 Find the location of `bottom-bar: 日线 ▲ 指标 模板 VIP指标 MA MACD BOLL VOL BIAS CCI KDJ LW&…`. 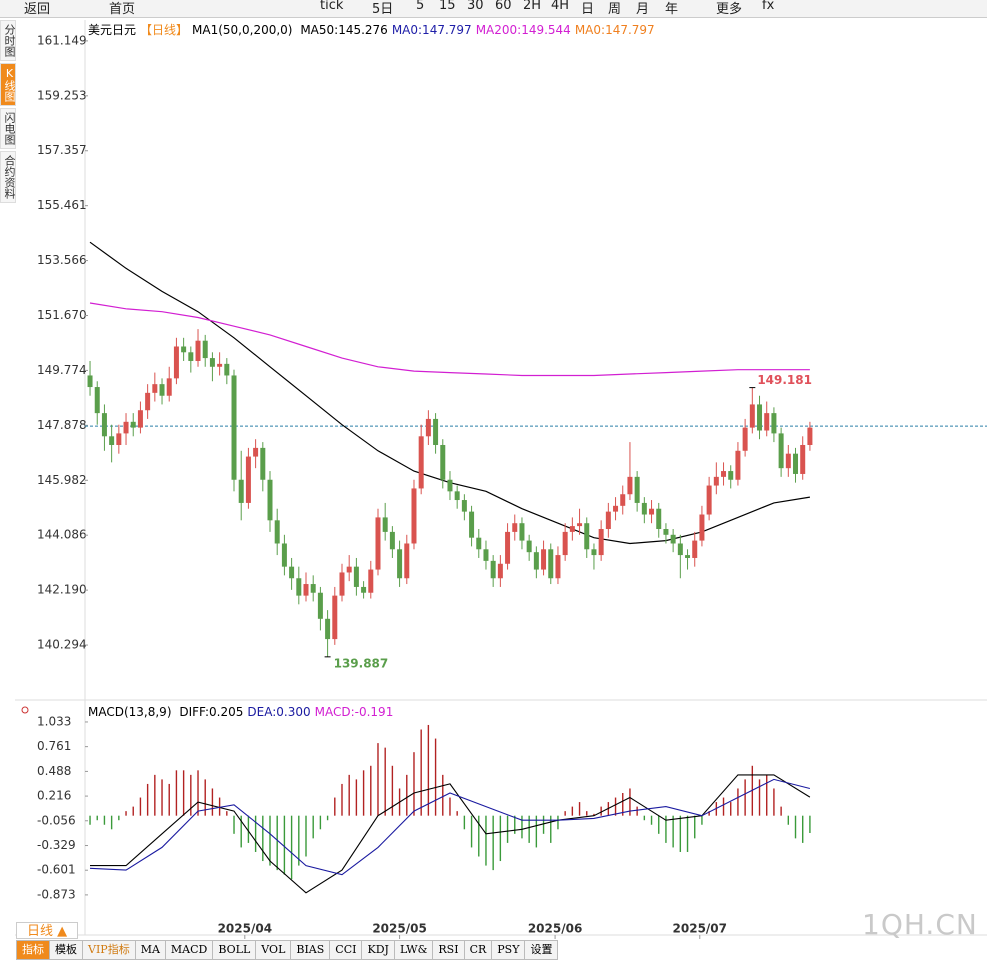

bottom-bar: 日线 ▲ 指标 模板 VIP指标 MA MACD BOLL VOL BIAS CCI KDJ LW&… is located at coordinates (493, 942).